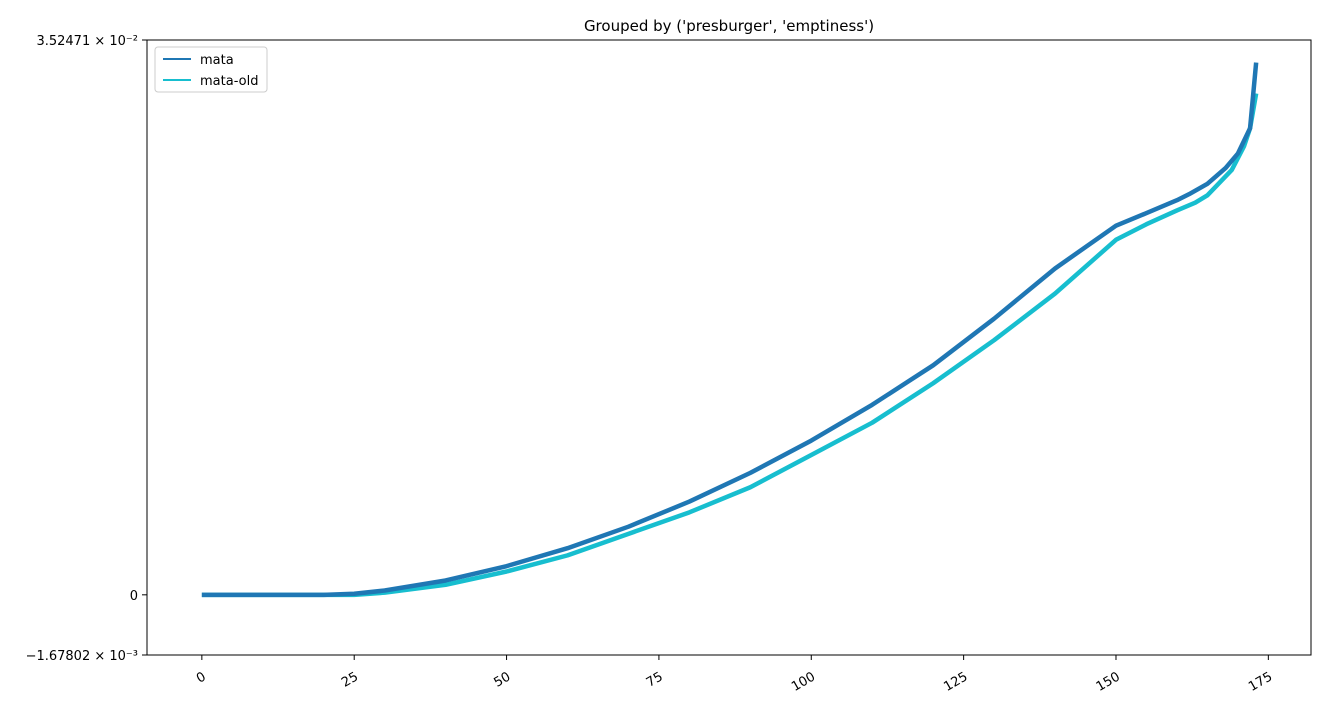  Describe the element at coordinates (655, 679) in the screenshot. I see `x-tick-label: 75` at that location.